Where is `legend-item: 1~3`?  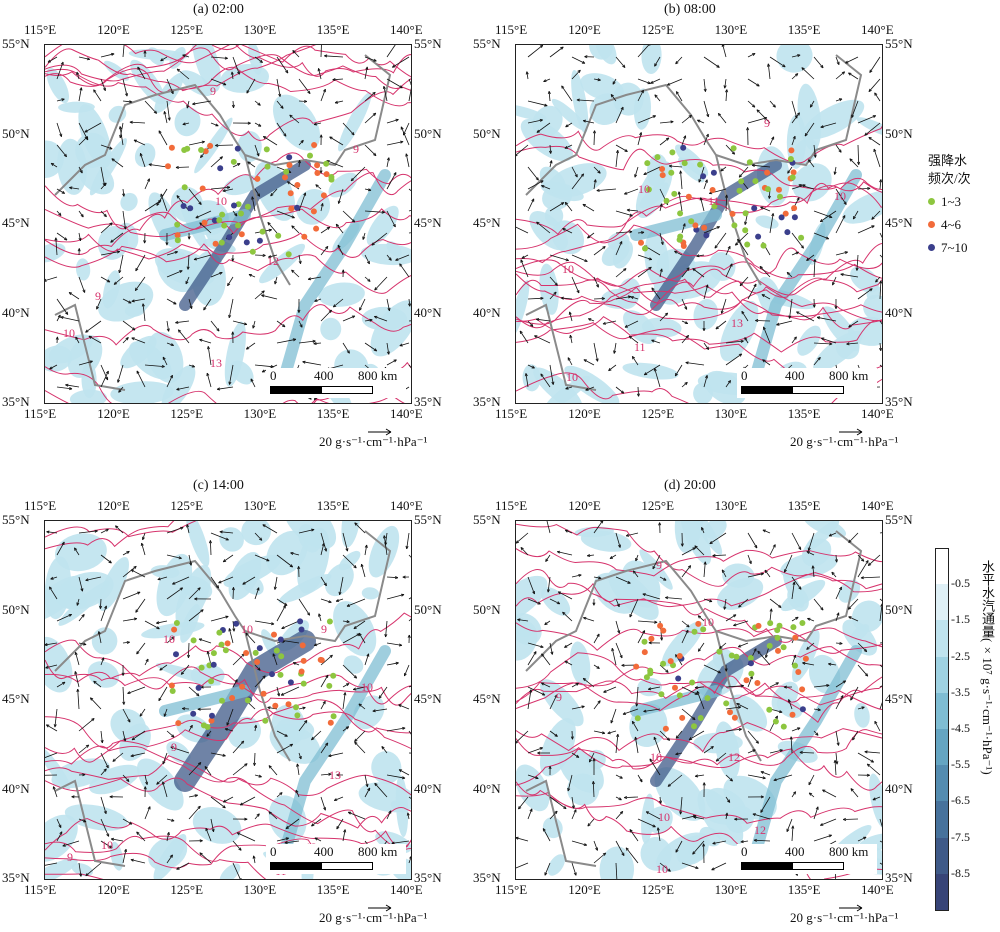
legend-item: 1~3 is located at coordinates (949, 201).